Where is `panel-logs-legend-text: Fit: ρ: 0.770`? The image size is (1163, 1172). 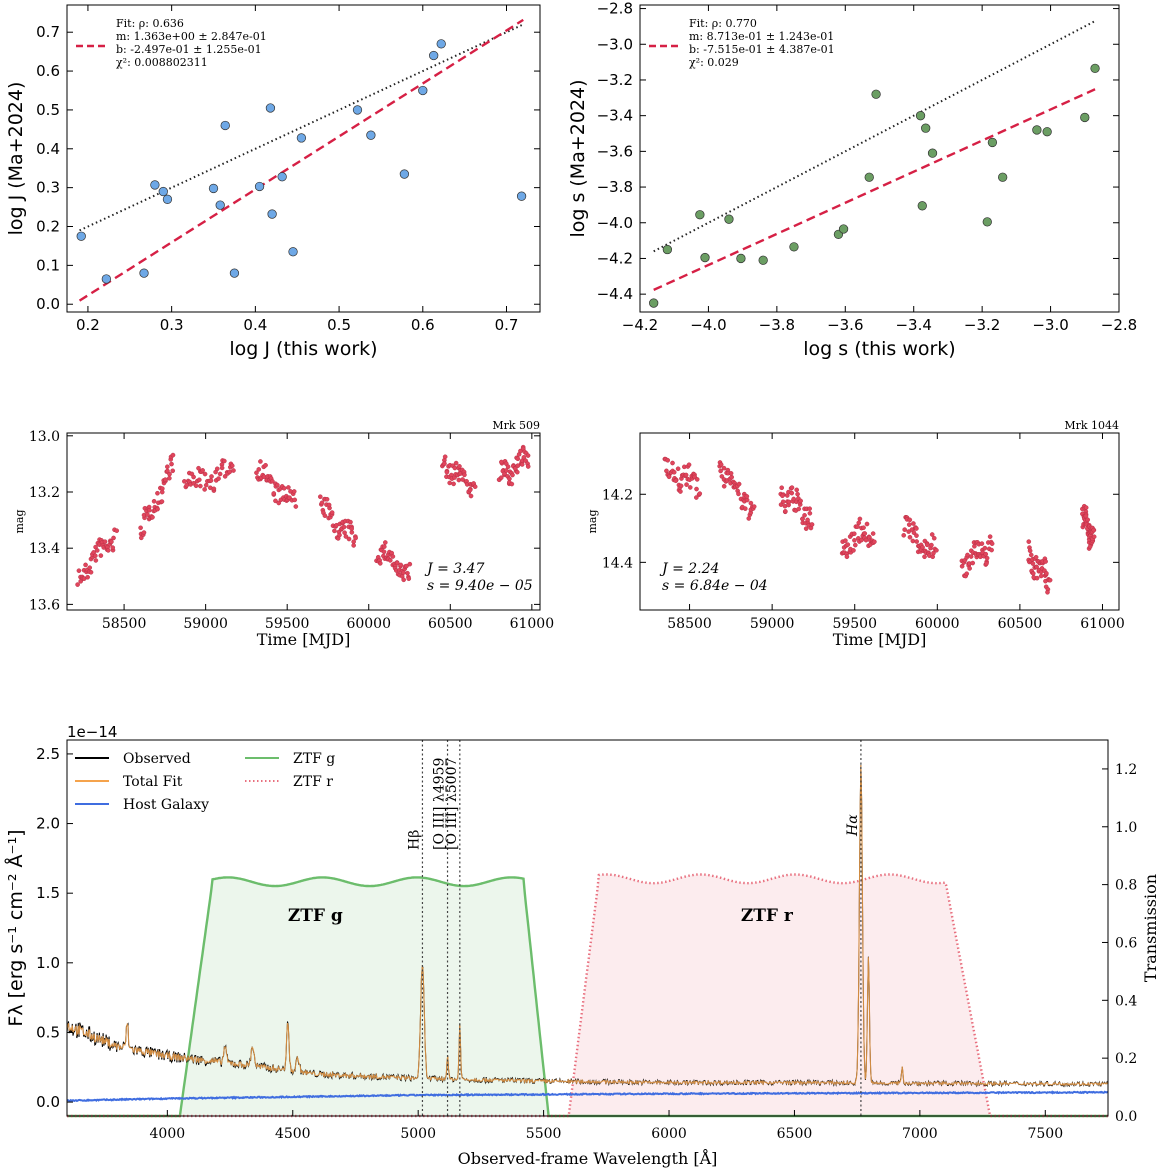 panel-logs-legend-text: Fit: ρ: 0.770 is located at coordinates (723, 23).